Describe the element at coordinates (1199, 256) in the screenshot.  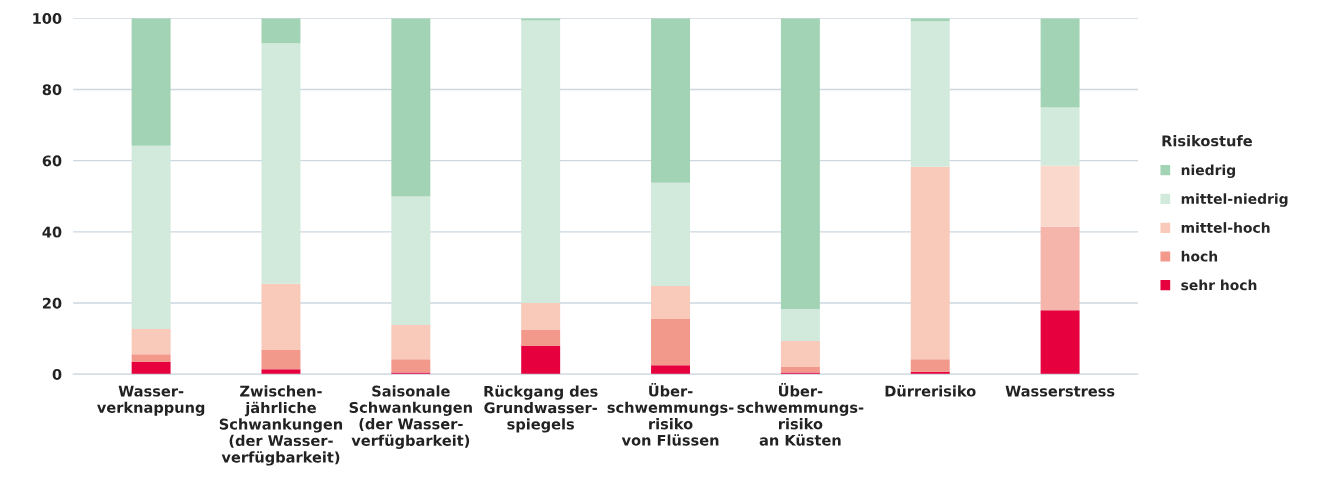
I see `legend-label: hoch` at that location.